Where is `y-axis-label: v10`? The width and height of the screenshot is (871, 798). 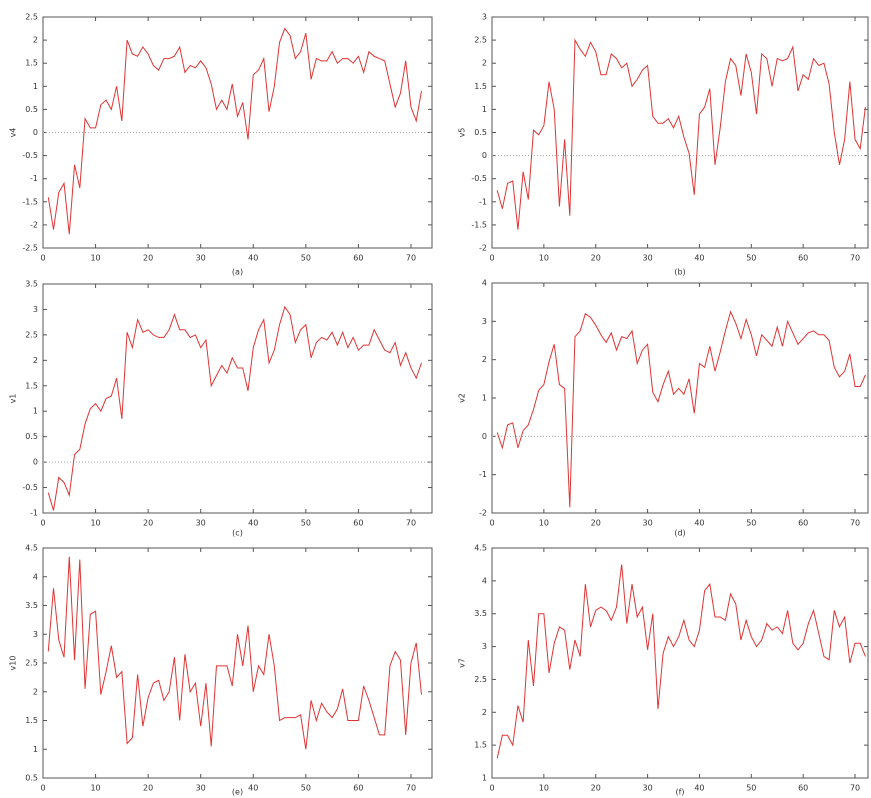
y-axis-label: v10 is located at coordinates (13, 663).